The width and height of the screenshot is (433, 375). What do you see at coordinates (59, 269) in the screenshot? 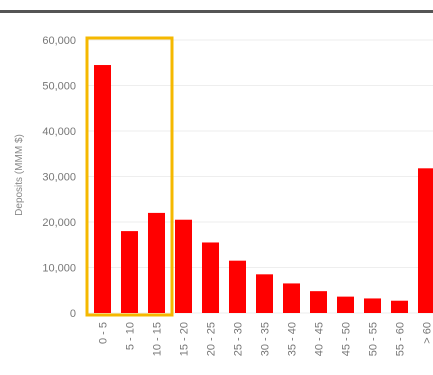
I see `y-tick-label: 10,000` at bounding box center [59, 269].